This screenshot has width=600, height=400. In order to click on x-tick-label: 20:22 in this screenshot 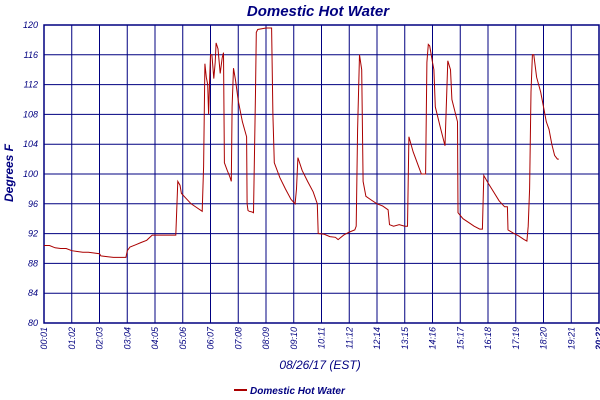, I will do `click(597, 339)`.